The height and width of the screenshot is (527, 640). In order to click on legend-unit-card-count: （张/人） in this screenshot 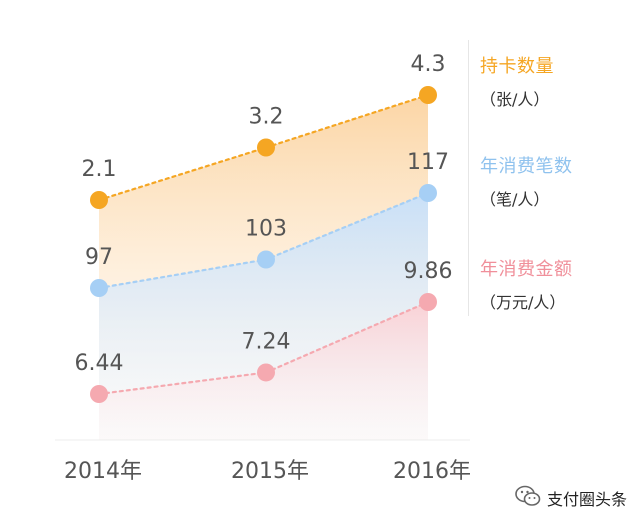, I will do `click(515, 99)`.